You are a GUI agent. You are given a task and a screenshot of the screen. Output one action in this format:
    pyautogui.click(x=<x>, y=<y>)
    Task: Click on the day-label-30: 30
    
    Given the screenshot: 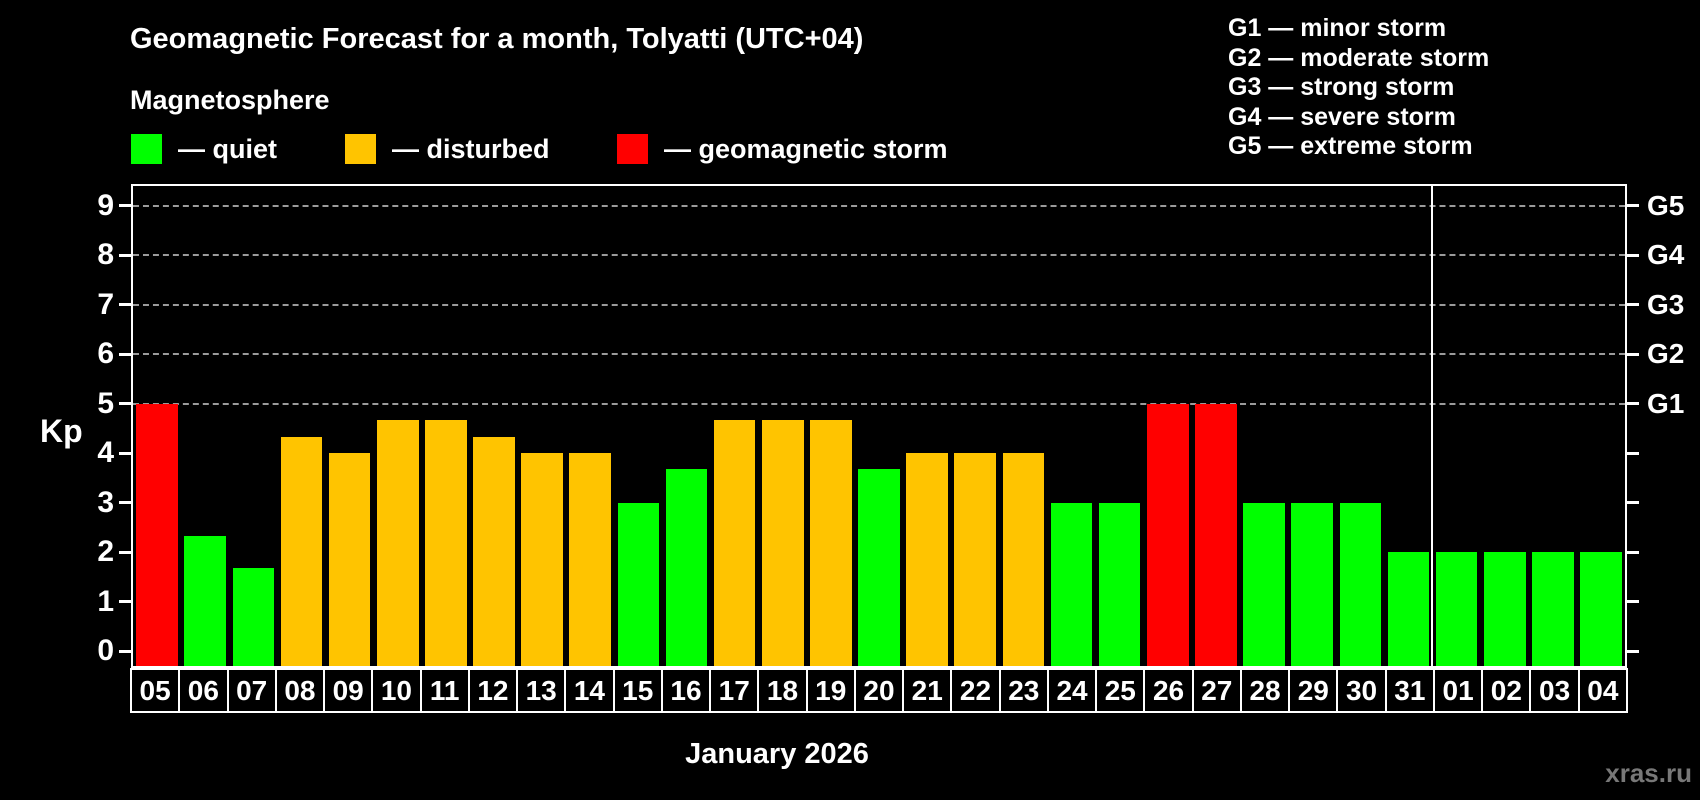 What is the action you would take?
    pyautogui.click(x=1361, y=690)
    